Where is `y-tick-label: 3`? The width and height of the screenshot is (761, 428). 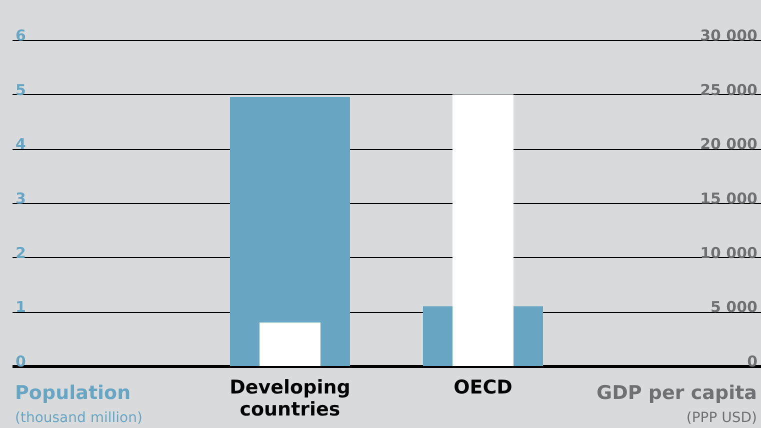 y-tick-label: 3 is located at coordinates (21, 199).